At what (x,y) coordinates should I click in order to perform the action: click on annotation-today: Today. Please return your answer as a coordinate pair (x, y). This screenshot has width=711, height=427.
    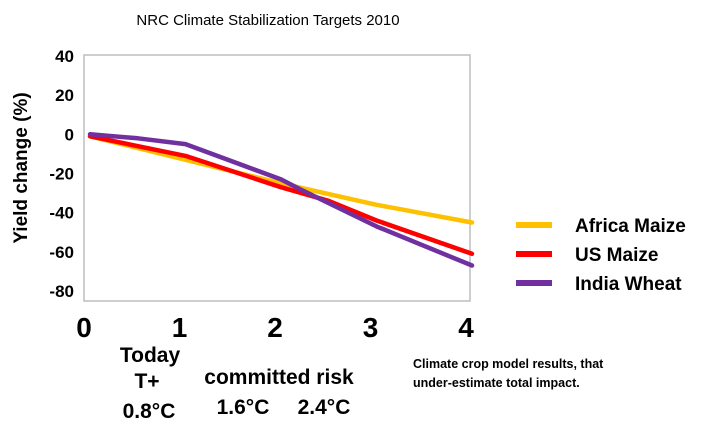
    Looking at the image, I should click on (150, 355).